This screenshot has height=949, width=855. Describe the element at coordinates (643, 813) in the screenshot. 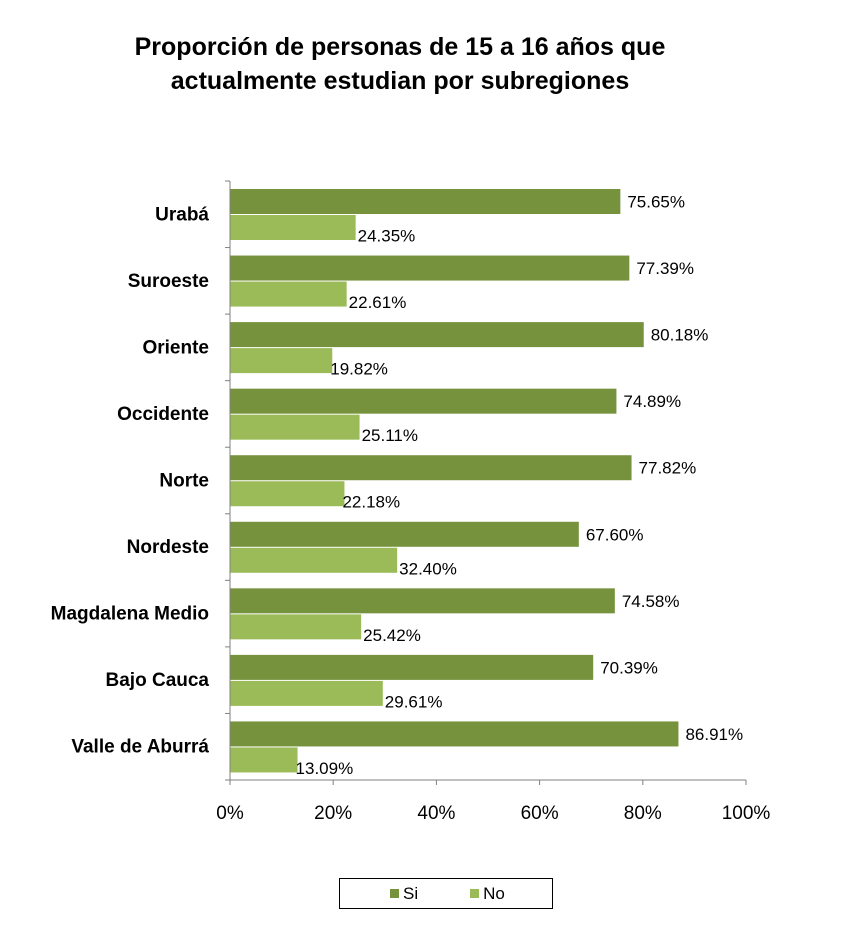

I see `x-tick-label: 80%` at that location.